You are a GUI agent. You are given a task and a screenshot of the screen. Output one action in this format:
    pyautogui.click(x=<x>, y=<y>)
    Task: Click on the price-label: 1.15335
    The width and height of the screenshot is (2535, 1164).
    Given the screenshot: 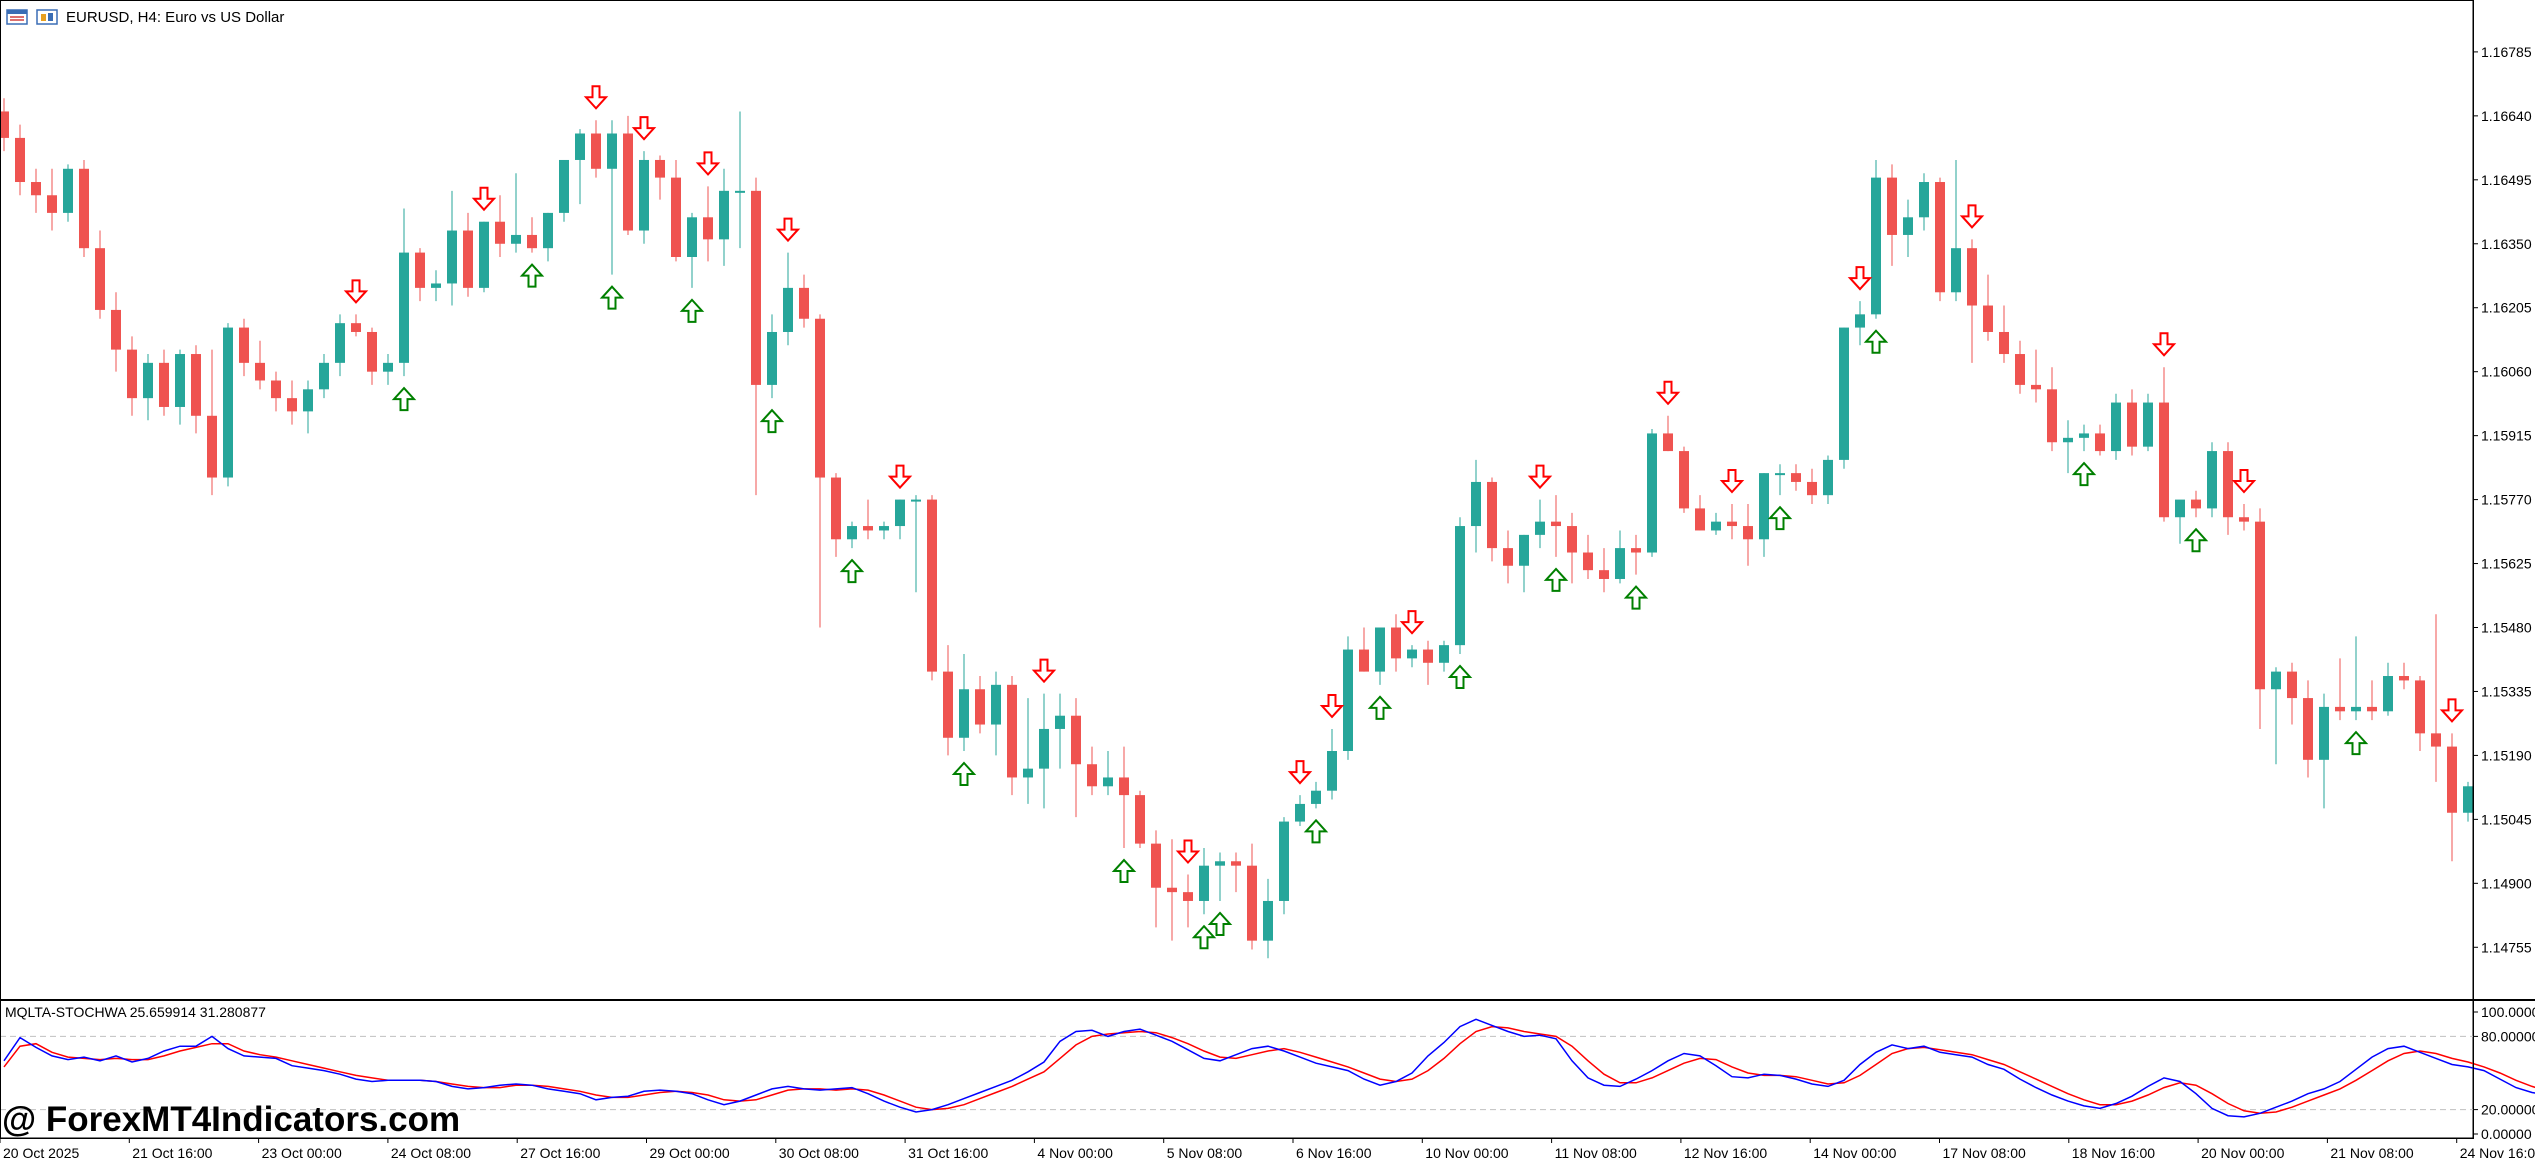 What is the action you would take?
    pyautogui.click(x=2506, y=691)
    